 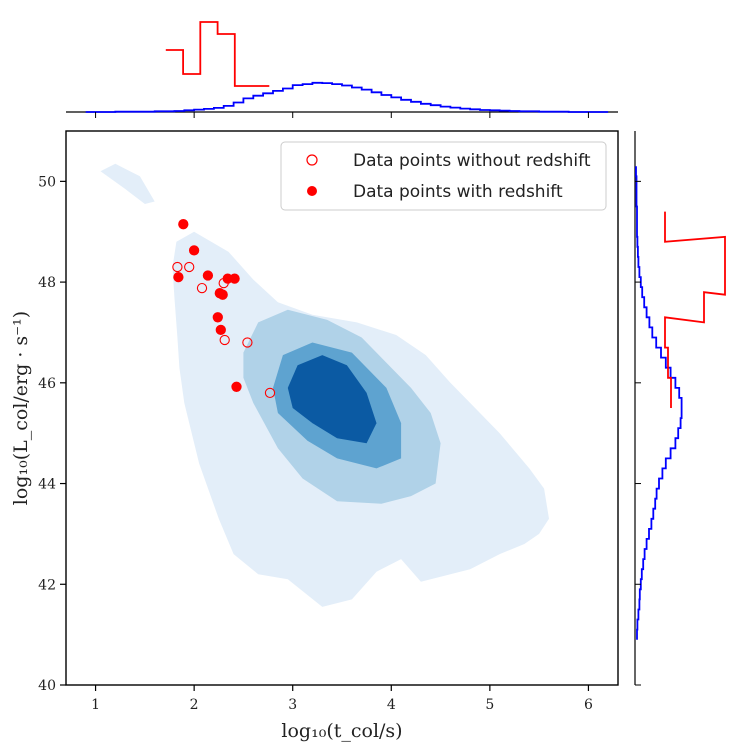 What do you see at coordinates (217, 54) in the screenshot?
I see `top-marginal-data-step` at bounding box center [217, 54].